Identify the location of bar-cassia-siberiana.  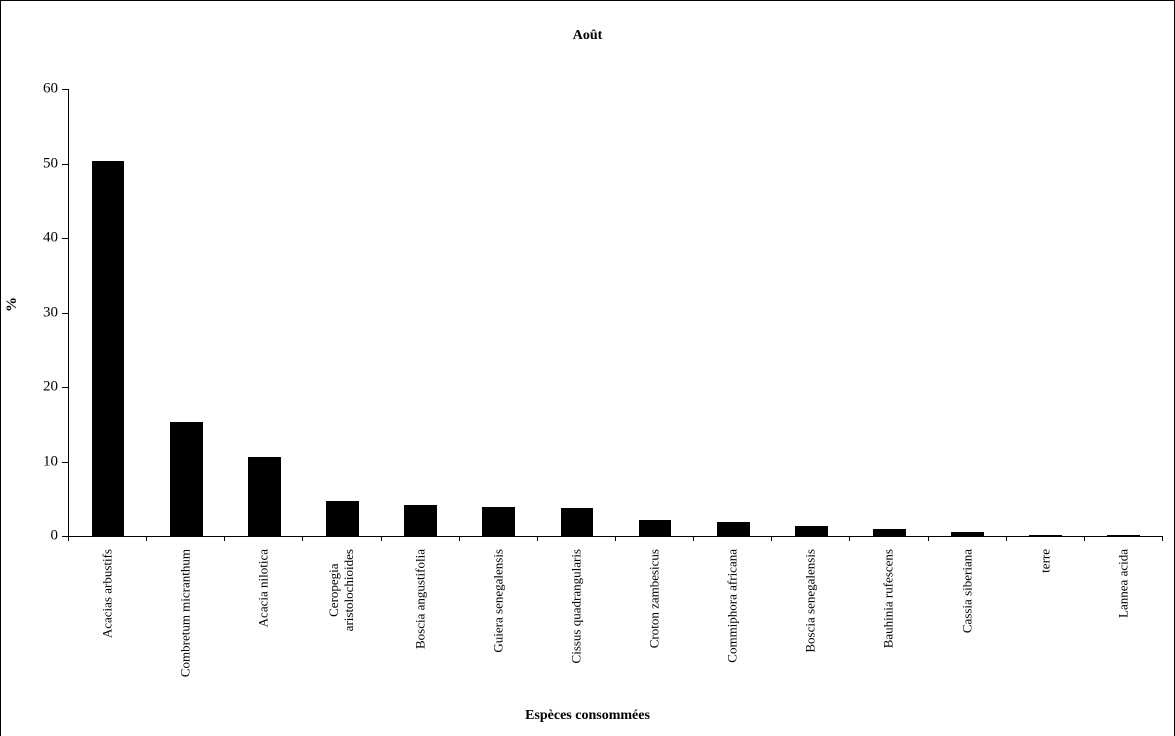
(968, 534).